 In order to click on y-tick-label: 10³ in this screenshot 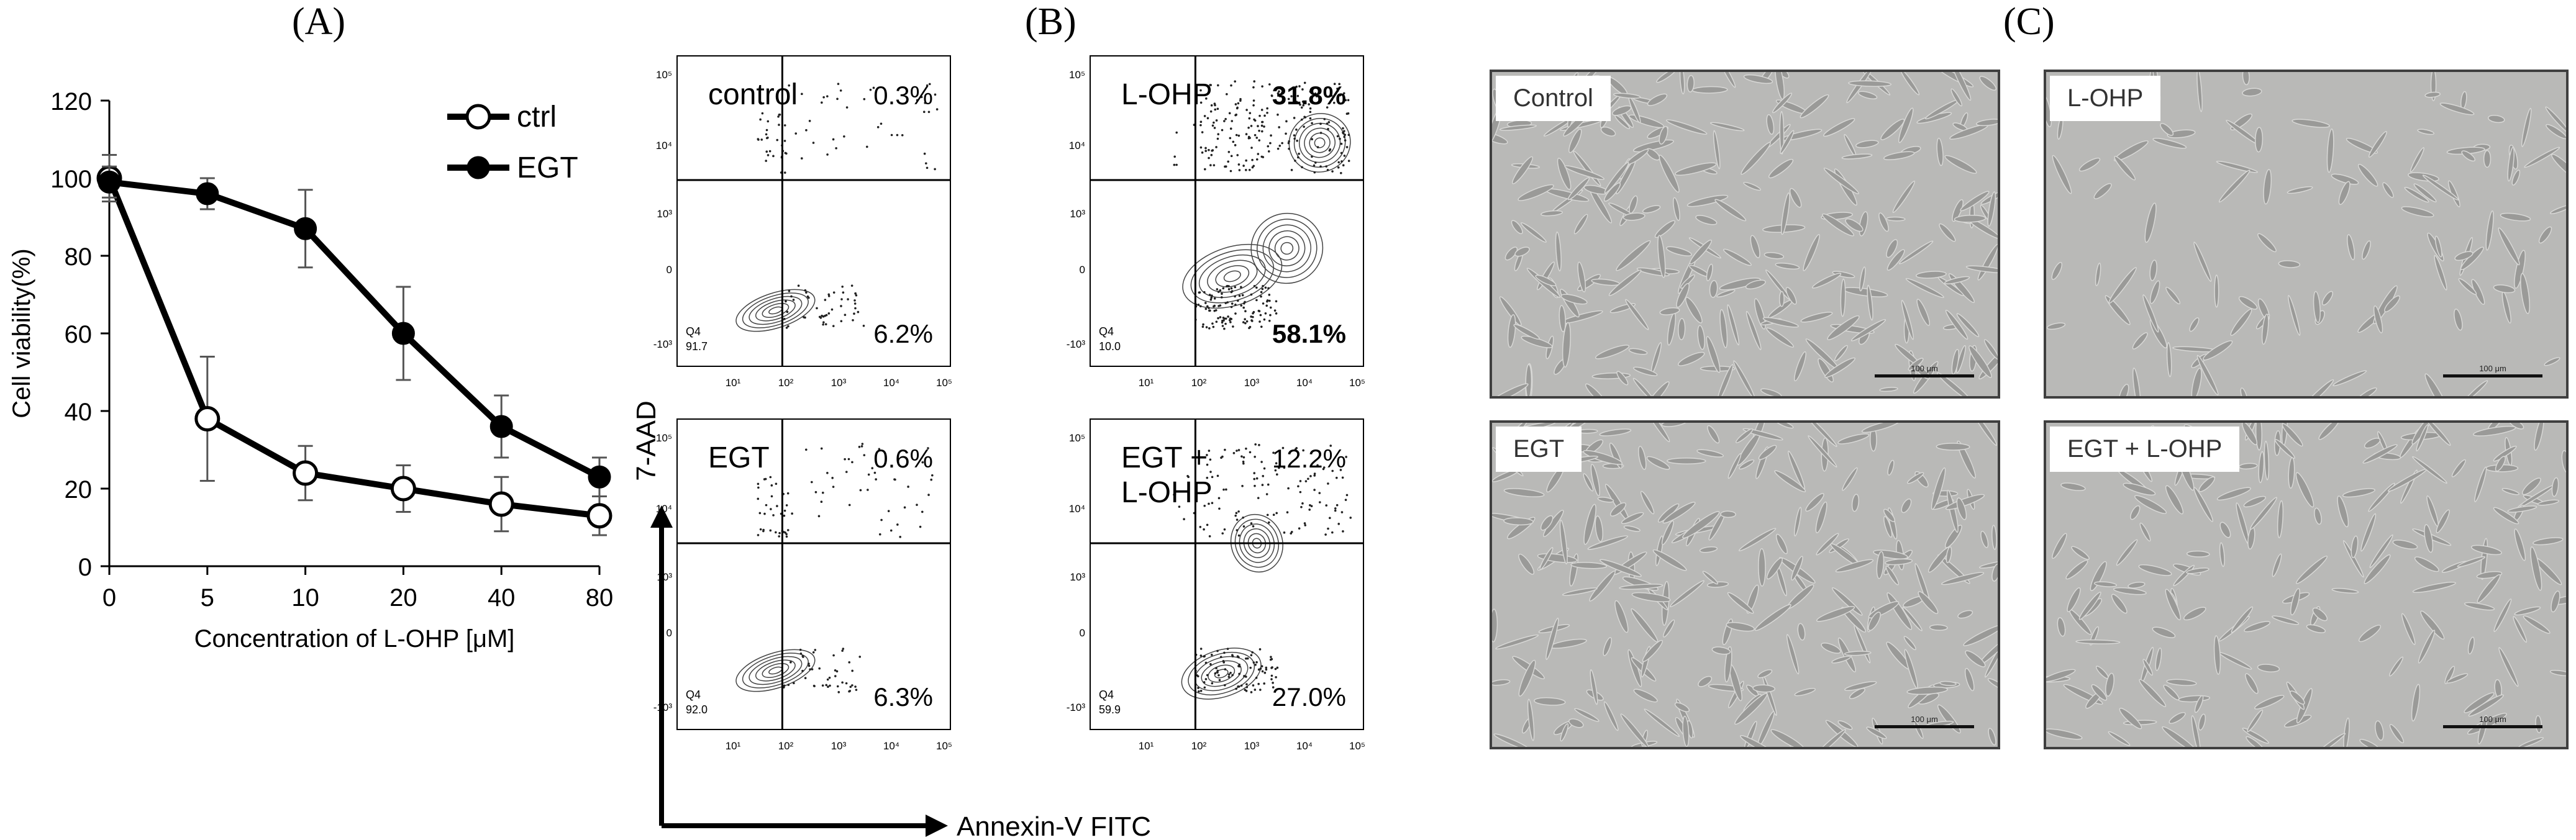, I will do `click(1077, 214)`.